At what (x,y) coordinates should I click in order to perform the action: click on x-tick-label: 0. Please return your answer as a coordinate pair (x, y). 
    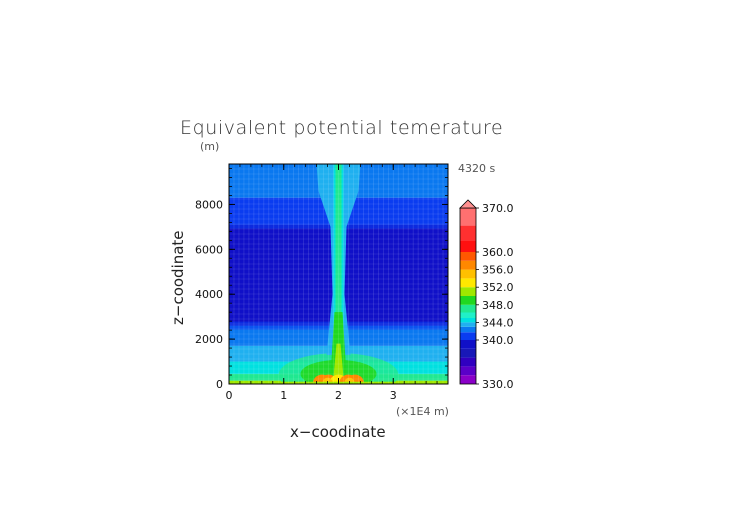
    Looking at the image, I should click on (229, 395).